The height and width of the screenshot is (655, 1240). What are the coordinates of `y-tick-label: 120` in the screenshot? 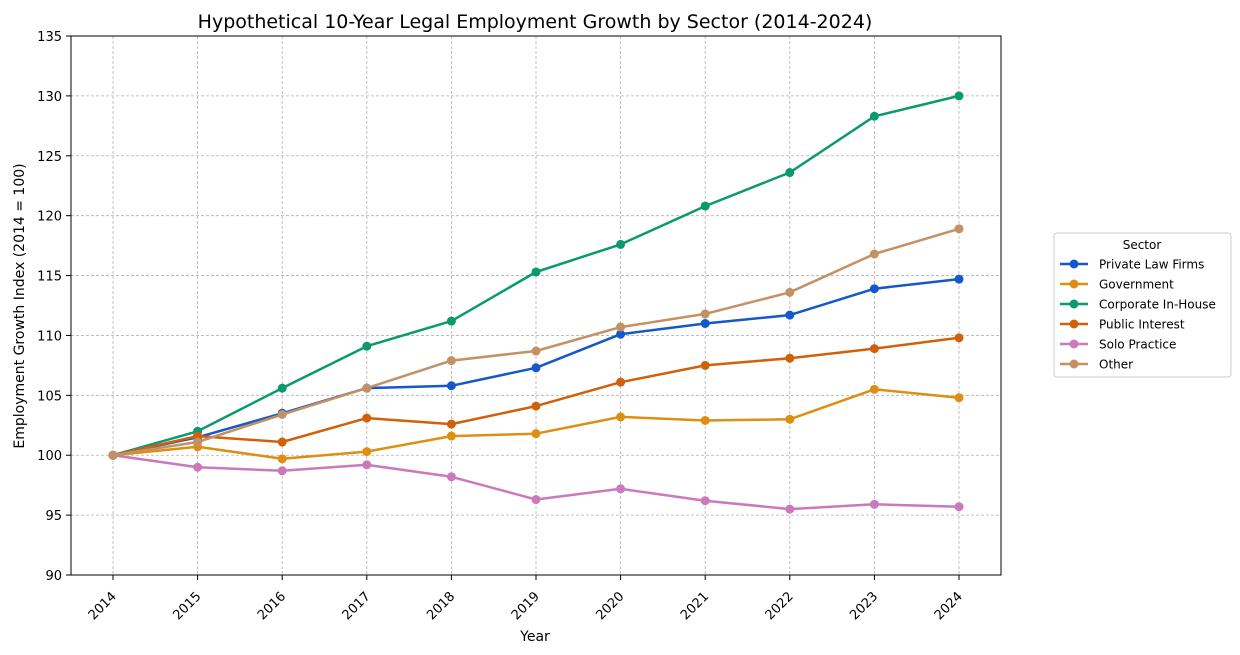 It's located at (49, 217).